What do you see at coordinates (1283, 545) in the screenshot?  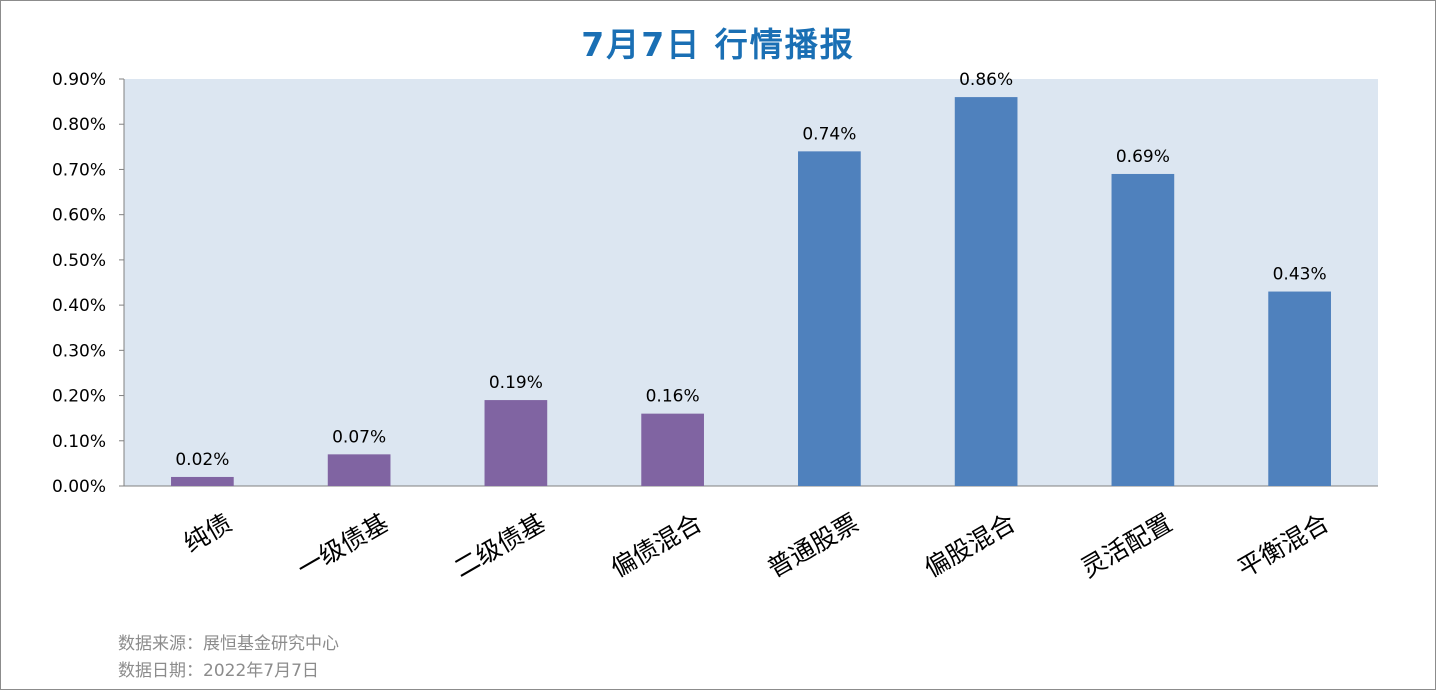 I see `x-tick-label: 平衡混合` at bounding box center [1283, 545].